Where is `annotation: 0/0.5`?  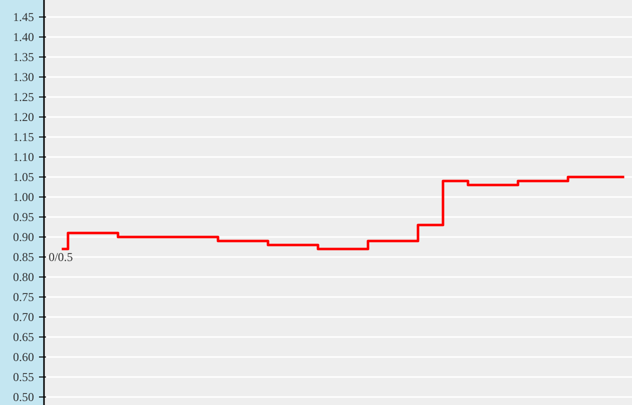 annotation: 0/0.5 is located at coordinates (60, 257).